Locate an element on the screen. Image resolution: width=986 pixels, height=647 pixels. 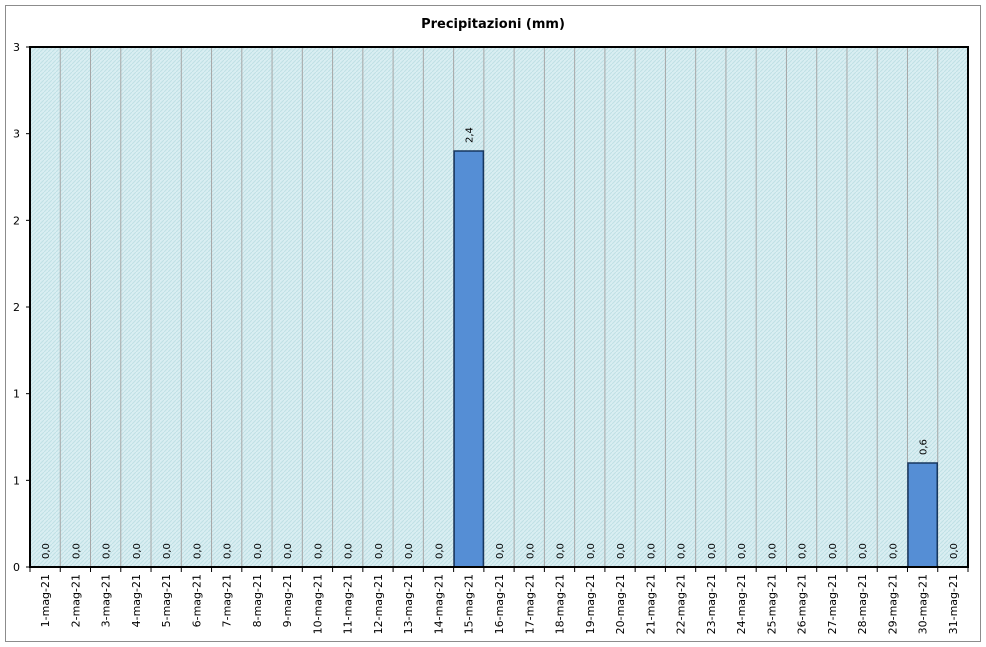
x-tick-label: 7-mag-21 is located at coordinates (227, 600).